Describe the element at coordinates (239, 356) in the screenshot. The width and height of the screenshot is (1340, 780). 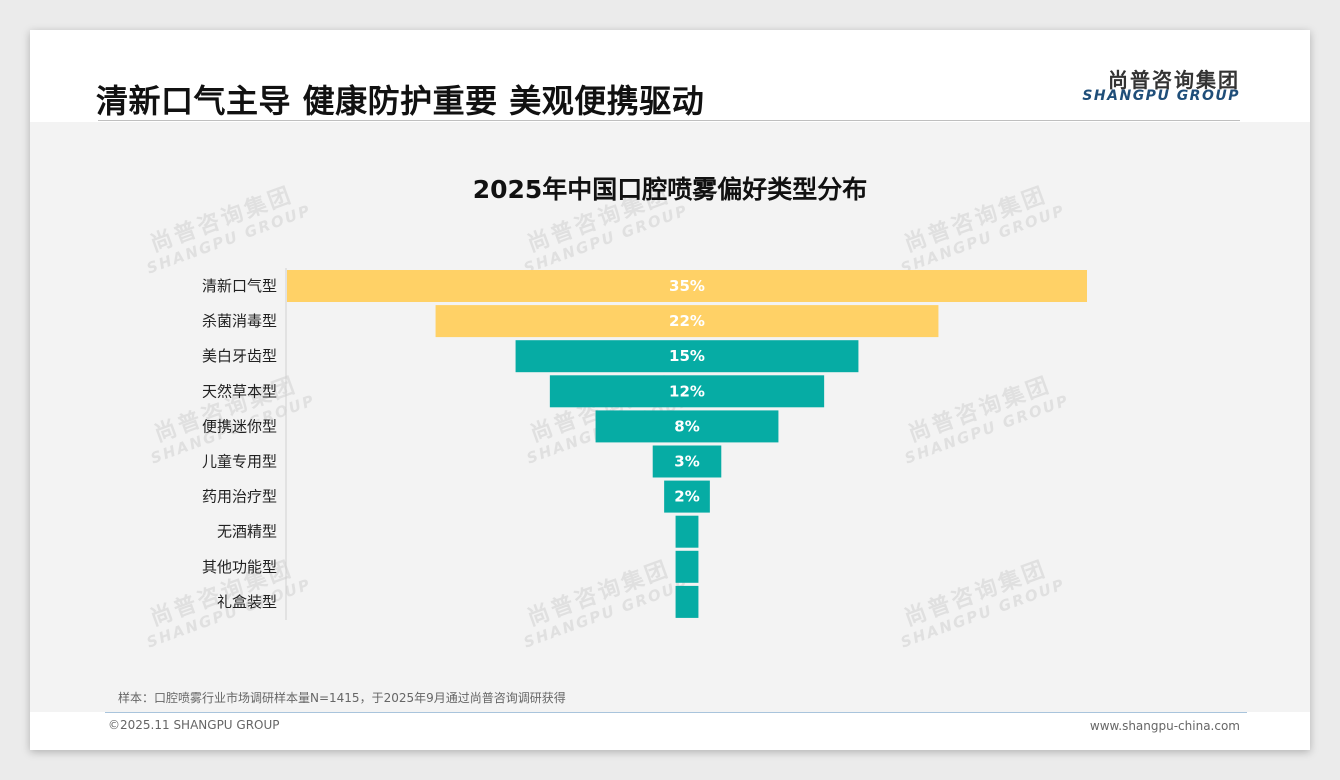
I see `category-label: 美白牙齿型` at that location.